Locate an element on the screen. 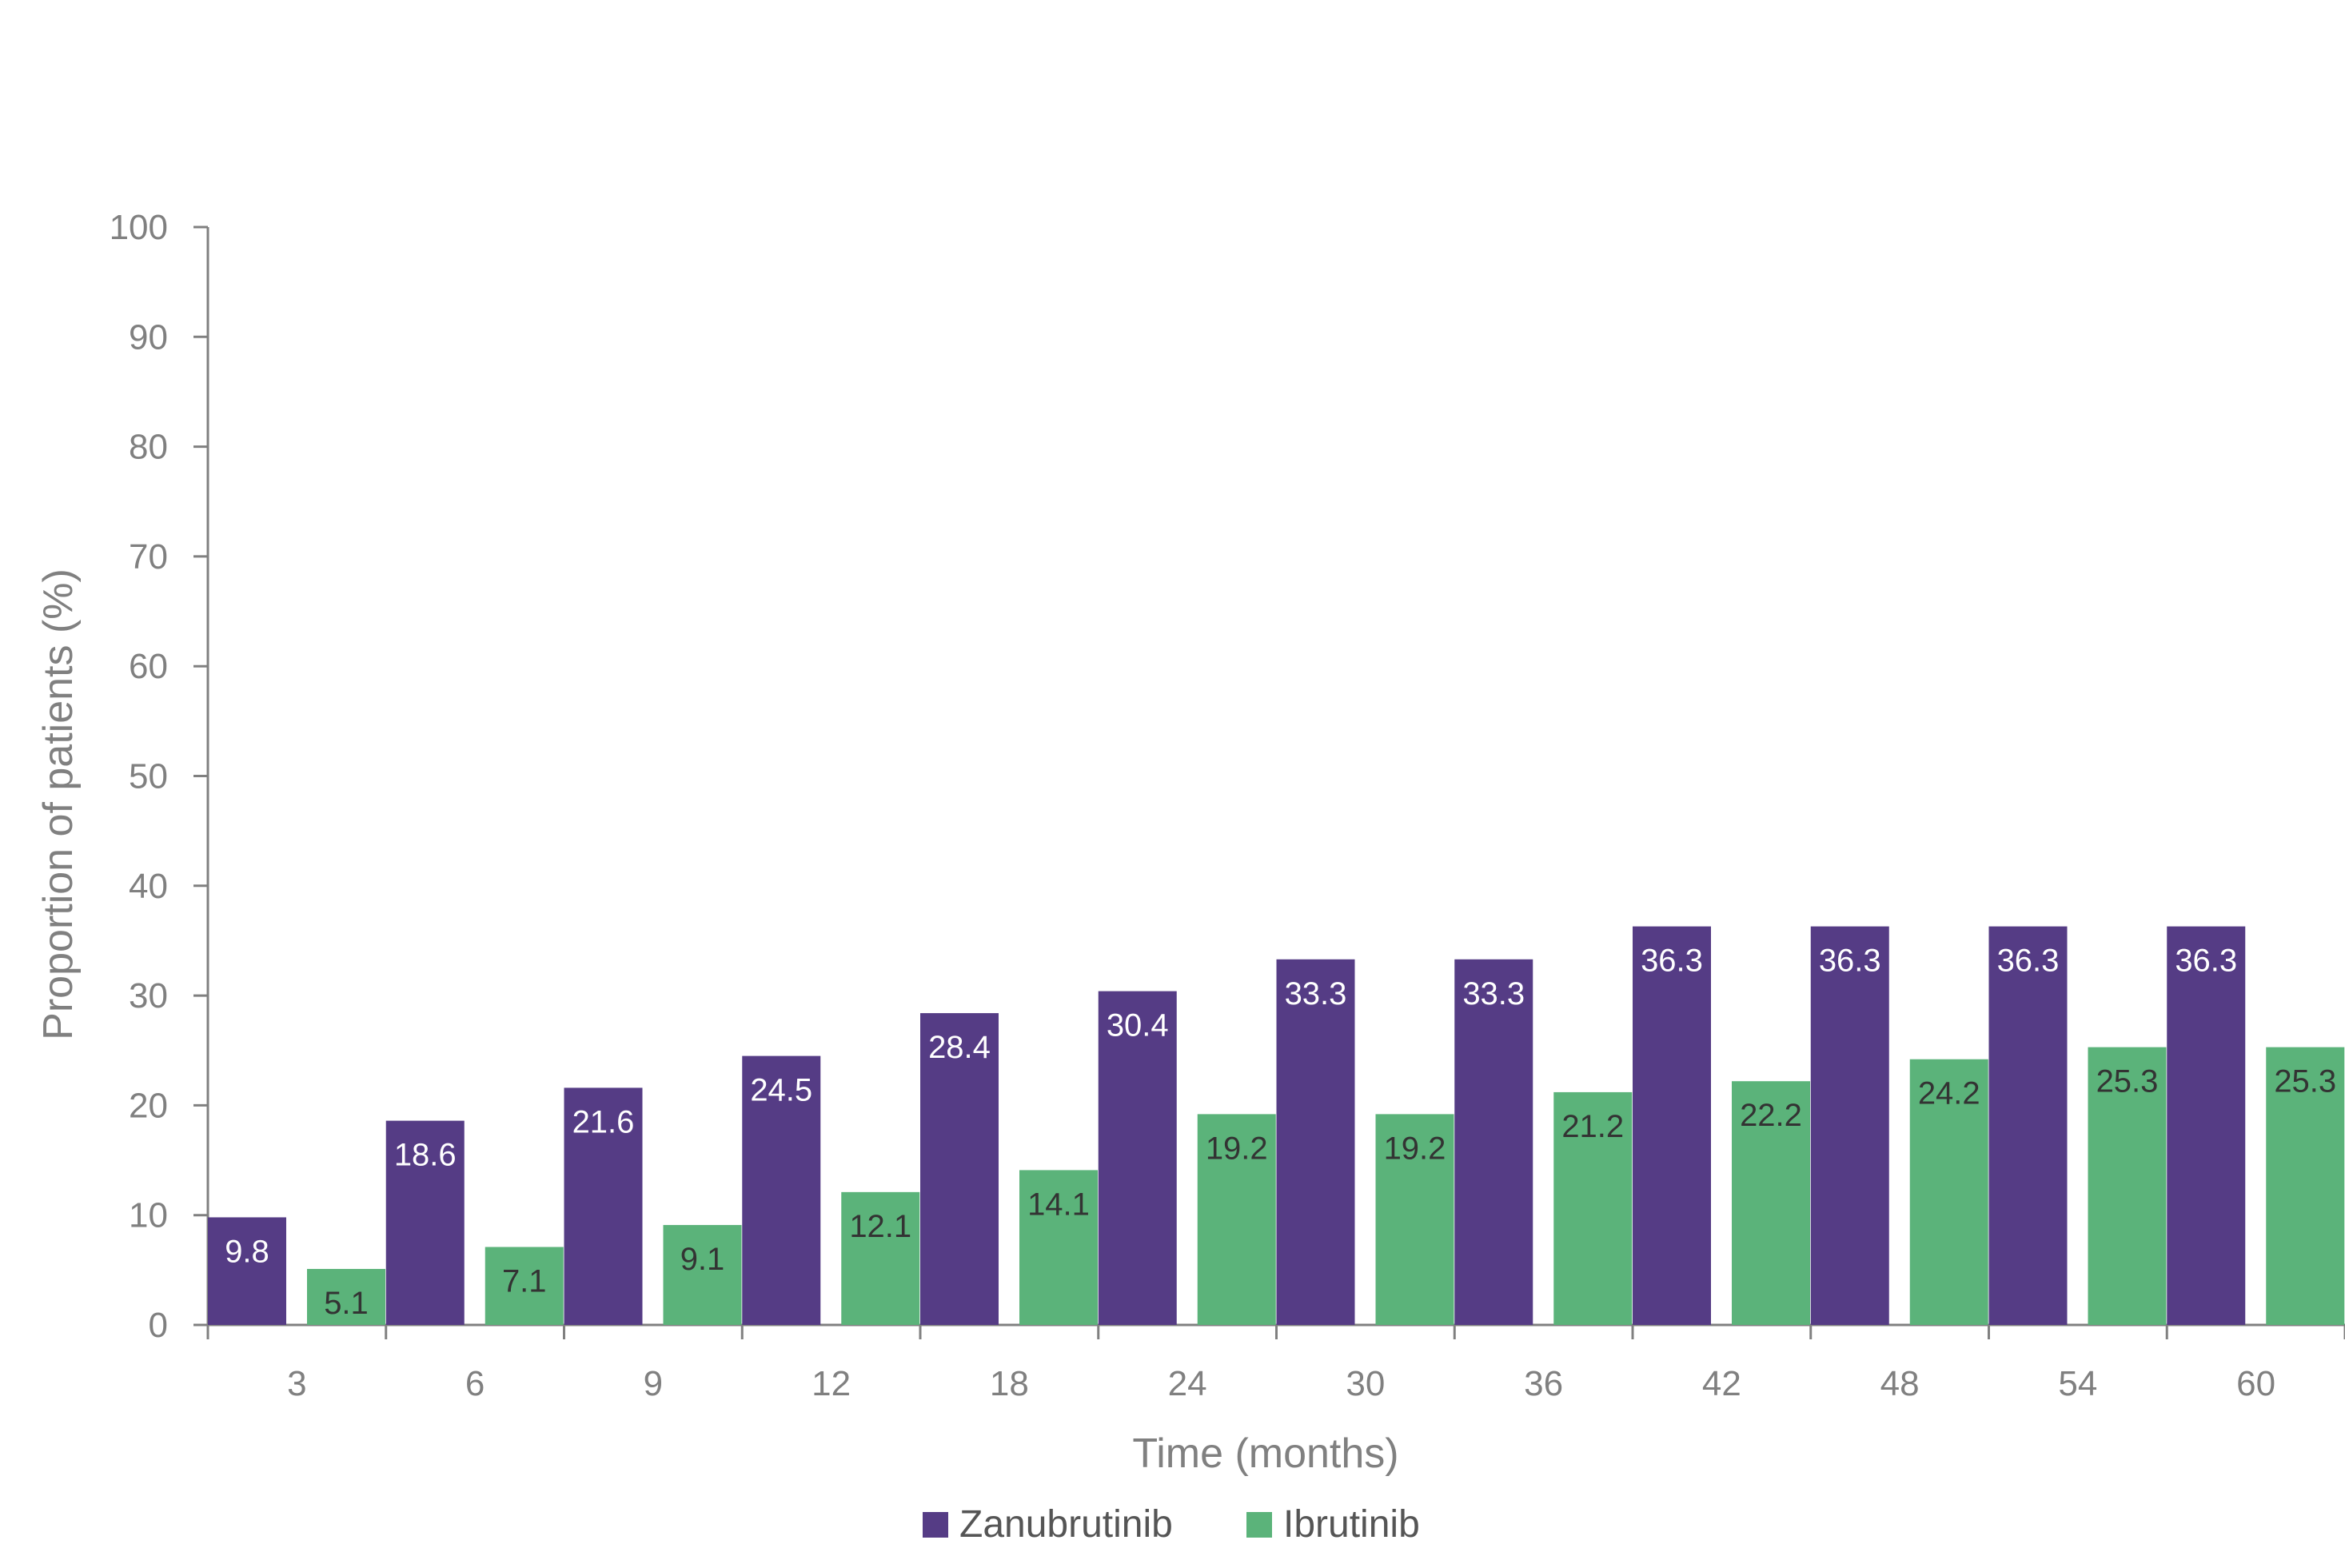  x-axis-title: Time (months) is located at coordinates (1265, 1453).